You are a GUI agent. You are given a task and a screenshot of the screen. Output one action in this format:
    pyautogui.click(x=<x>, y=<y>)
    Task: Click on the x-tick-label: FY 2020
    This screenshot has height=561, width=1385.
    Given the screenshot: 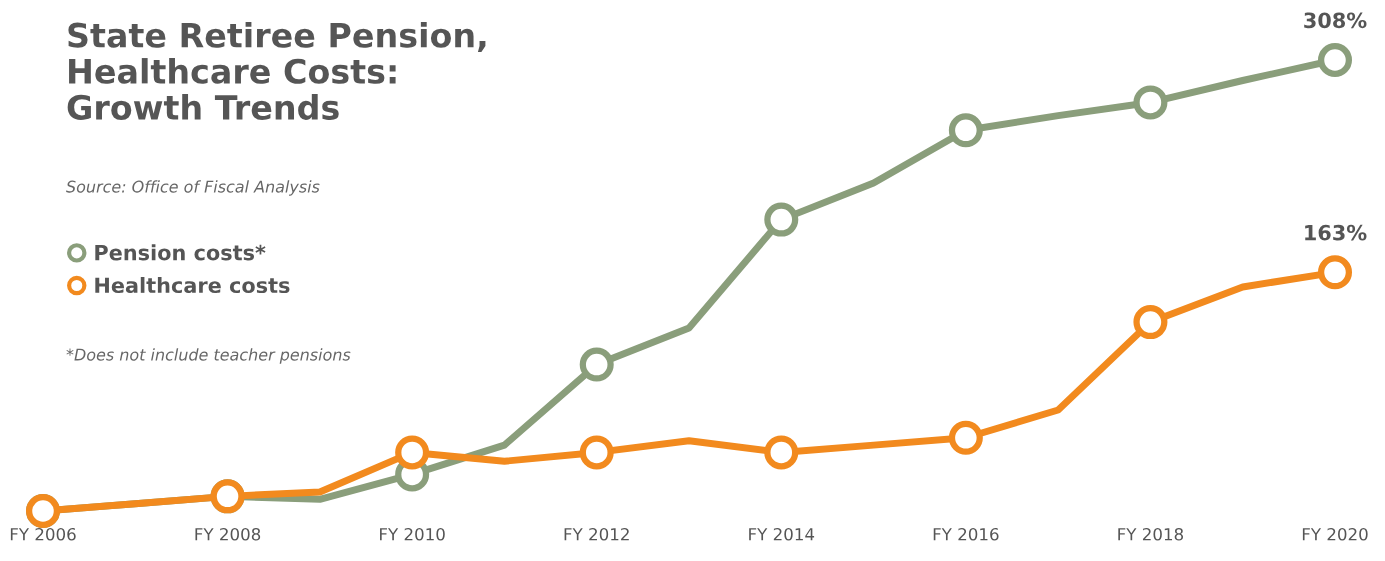 What is the action you would take?
    pyautogui.click(x=1335, y=534)
    